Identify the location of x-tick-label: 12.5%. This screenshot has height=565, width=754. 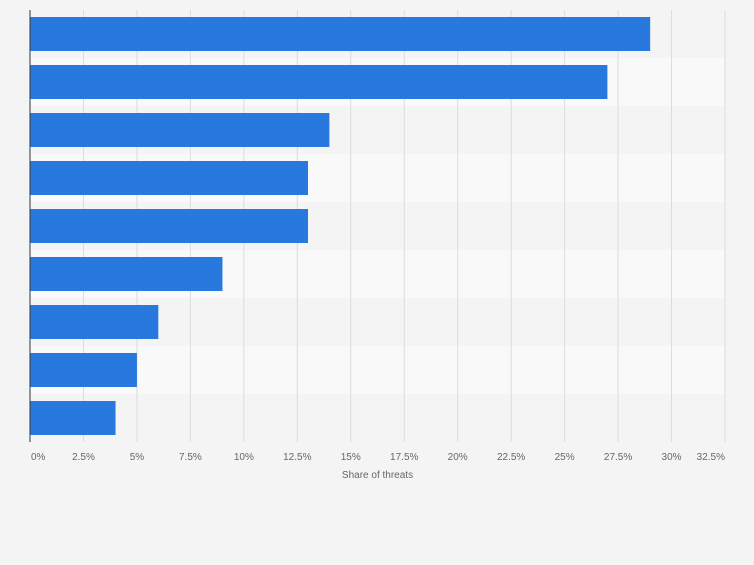
(297, 457).